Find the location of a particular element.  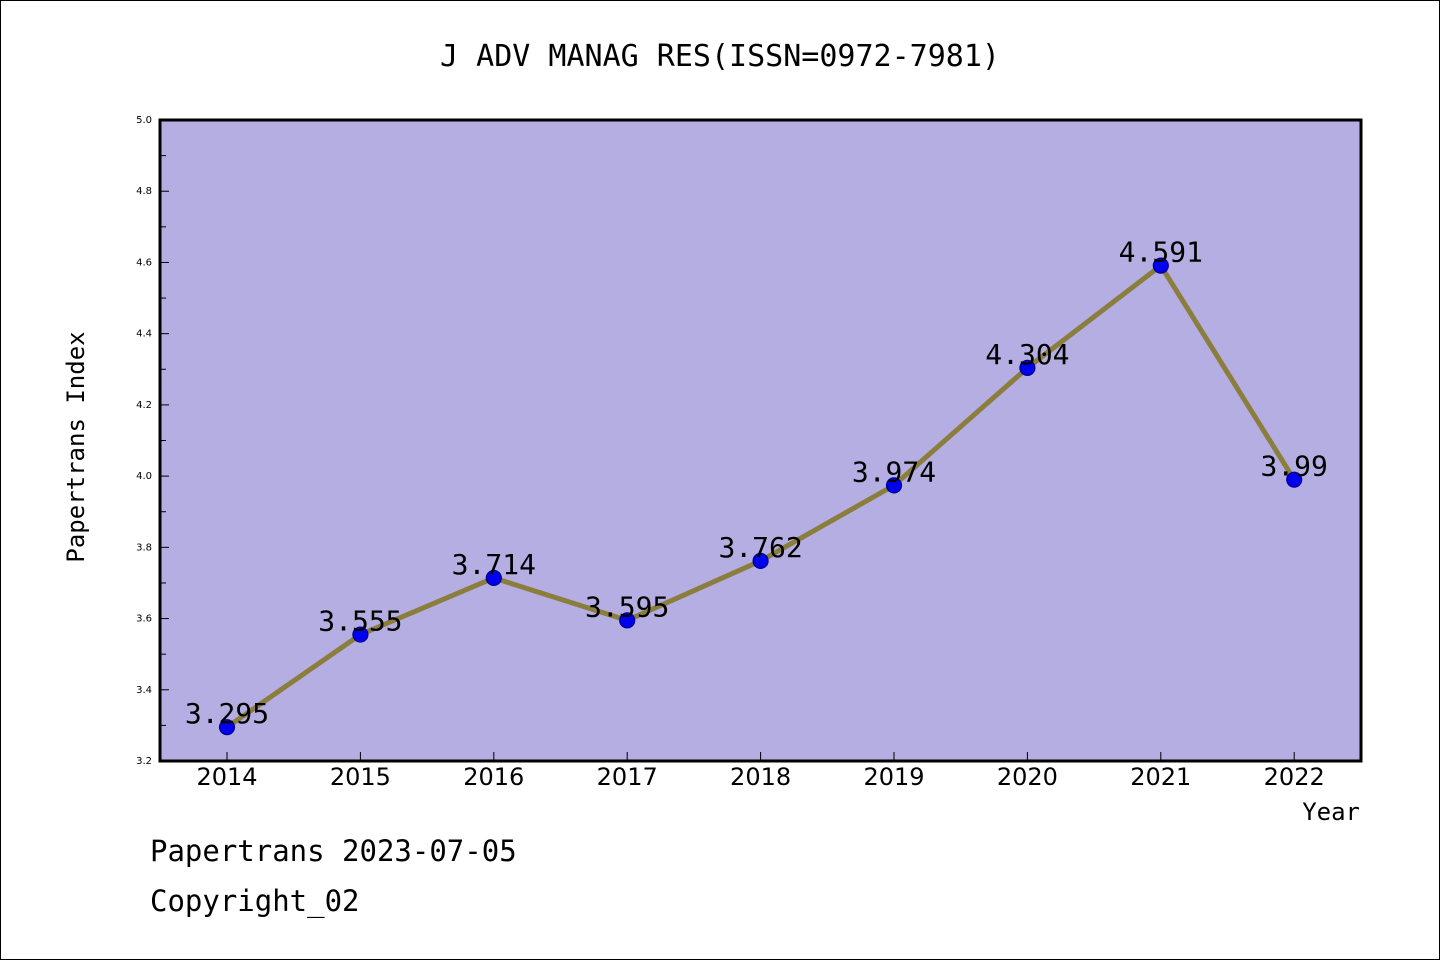

y-tick-label: 4.8 is located at coordinates (144, 191).